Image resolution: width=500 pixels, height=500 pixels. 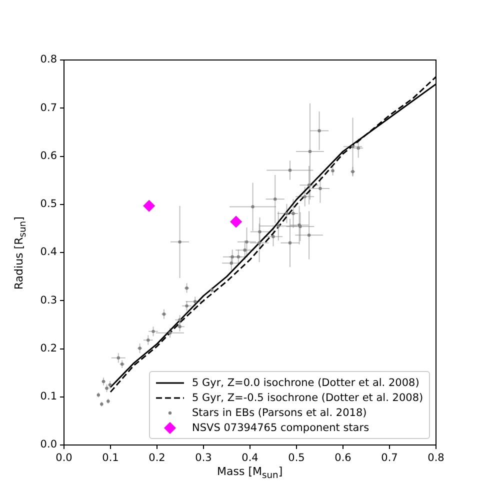 What do you see at coordinates (436, 458) in the screenshot?
I see `x-tick-label: 0.8` at bounding box center [436, 458].